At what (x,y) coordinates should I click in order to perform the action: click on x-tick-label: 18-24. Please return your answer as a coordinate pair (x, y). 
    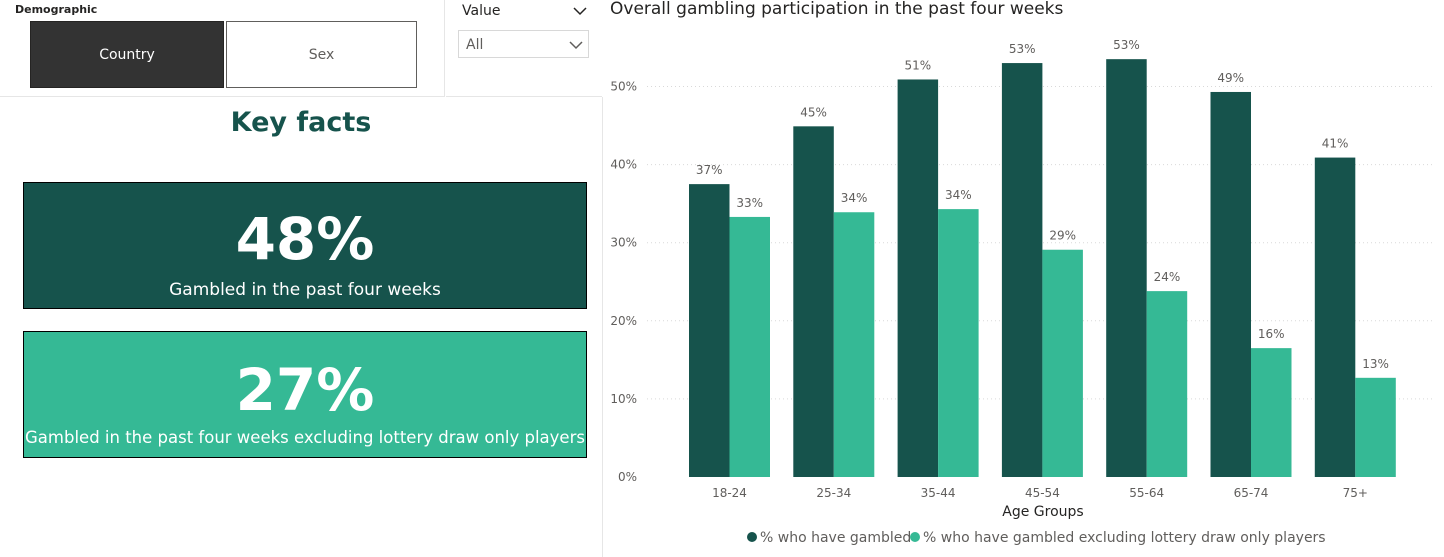
    Looking at the image, I should click on (729, 493).